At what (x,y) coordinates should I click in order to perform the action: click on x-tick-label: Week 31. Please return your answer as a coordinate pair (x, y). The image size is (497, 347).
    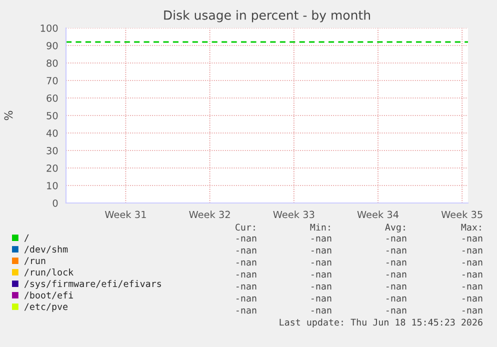
    Looking at the image, I should click on (125, 214).